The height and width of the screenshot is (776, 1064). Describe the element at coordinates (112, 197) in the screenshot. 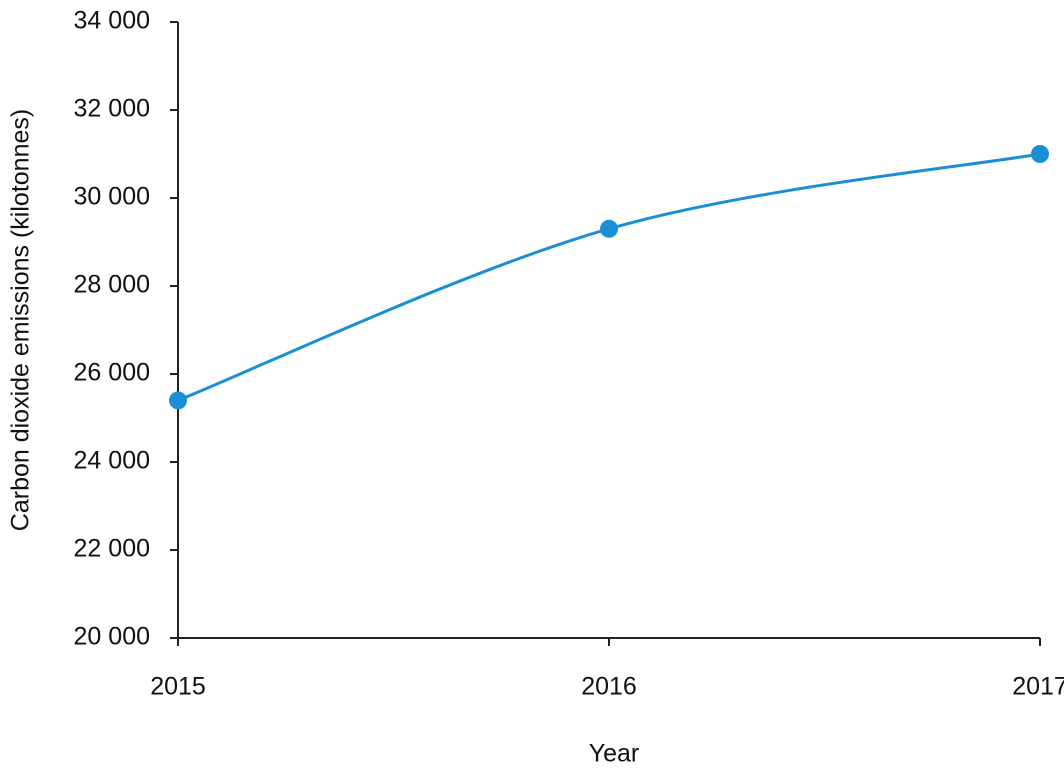

I see `y-tick-label: 30 000` at that location.